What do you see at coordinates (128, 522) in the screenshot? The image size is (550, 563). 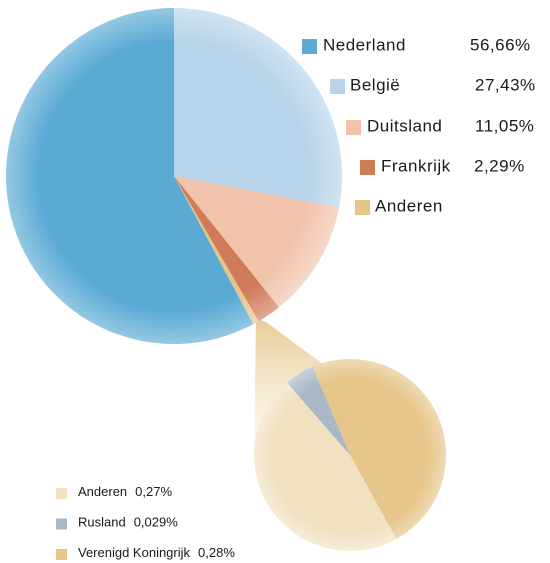 I see `legend-label: Rusland 0,029%` at bounding box center [128, 522].